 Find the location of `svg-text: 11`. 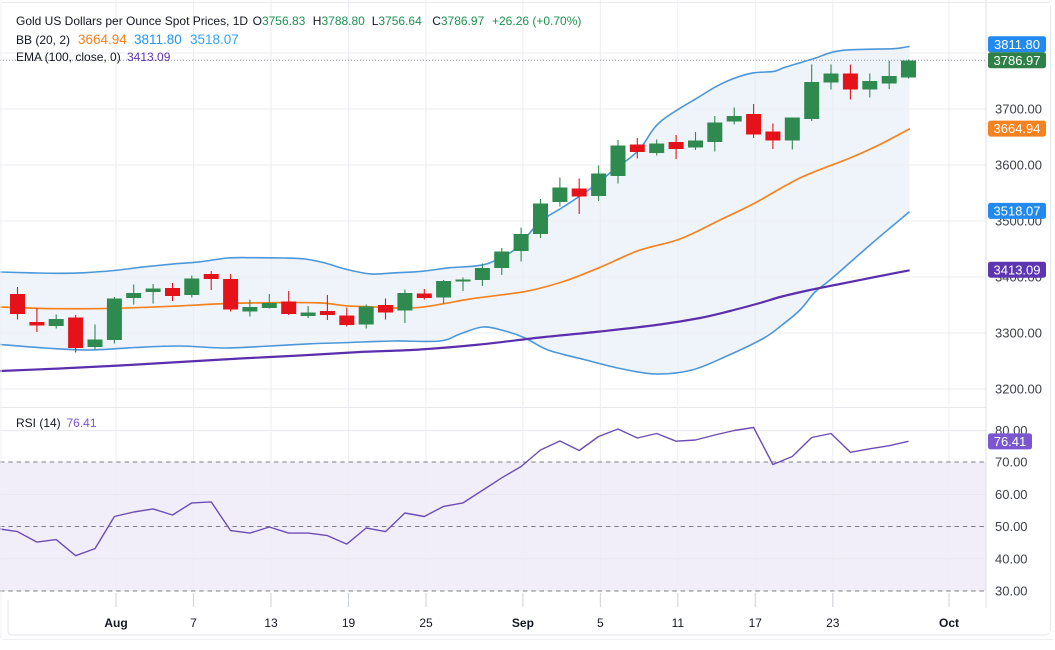

svg-text: 11 is located at coordinates (678, 623).